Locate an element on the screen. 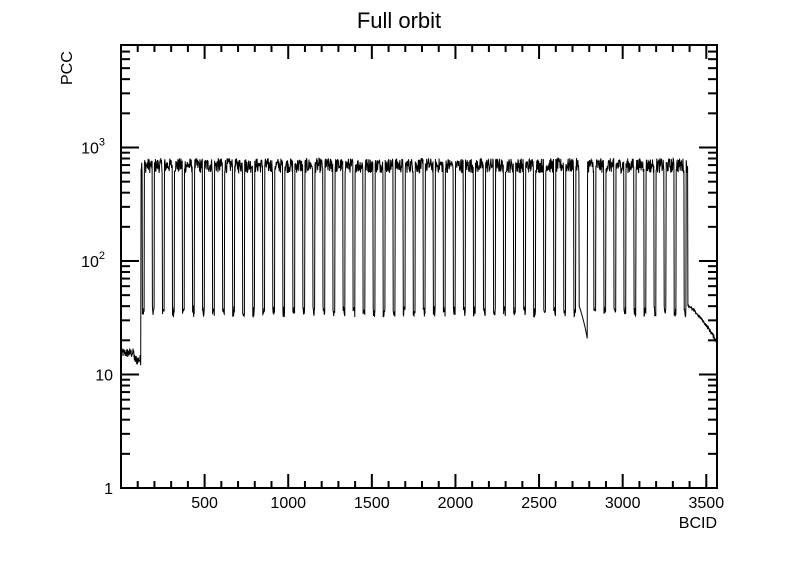 The image size is (798, 575). x-tick-label-2500: 2500 is located at coordinates (539, 503).